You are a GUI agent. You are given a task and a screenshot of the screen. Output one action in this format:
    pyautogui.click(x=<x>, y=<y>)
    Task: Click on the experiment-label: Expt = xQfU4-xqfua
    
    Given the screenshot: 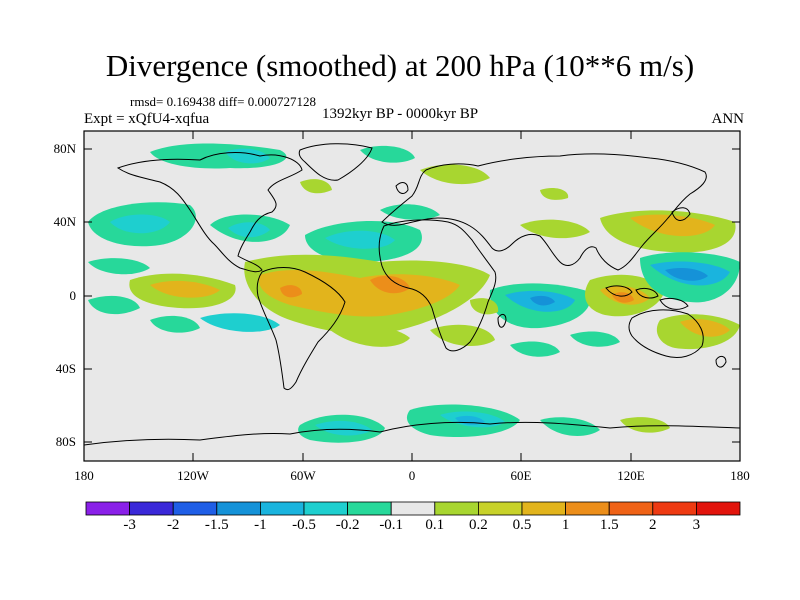 What is the action you would take?
    pyautogui.click(x=147, y=119)
    